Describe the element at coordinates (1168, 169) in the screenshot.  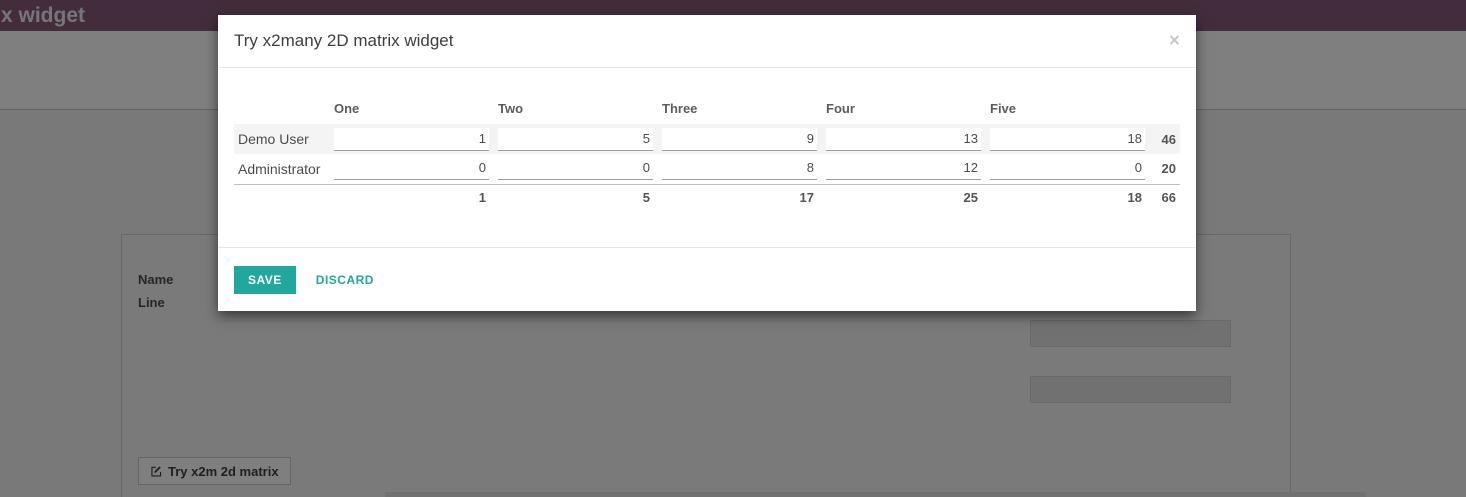
I see `row-total: 20` at that location.